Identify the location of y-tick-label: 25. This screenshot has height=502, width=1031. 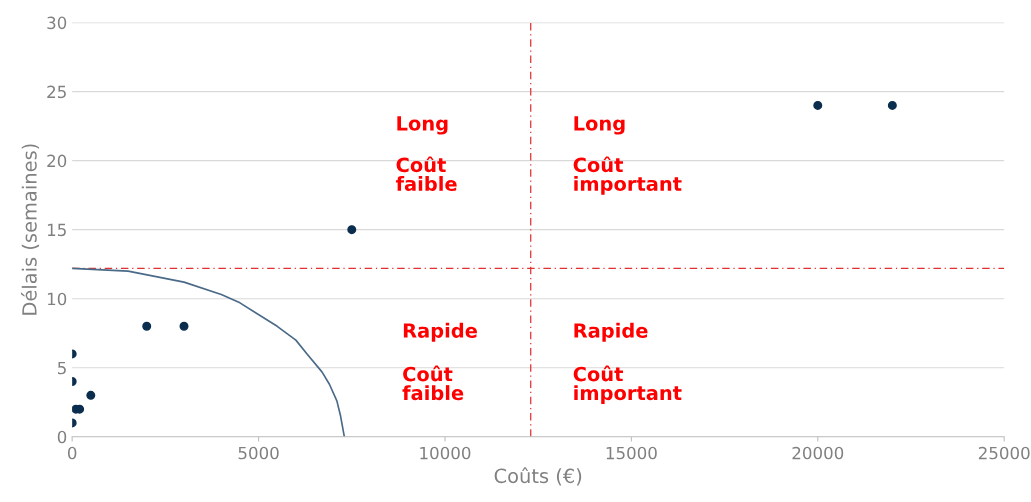
(56, 92).